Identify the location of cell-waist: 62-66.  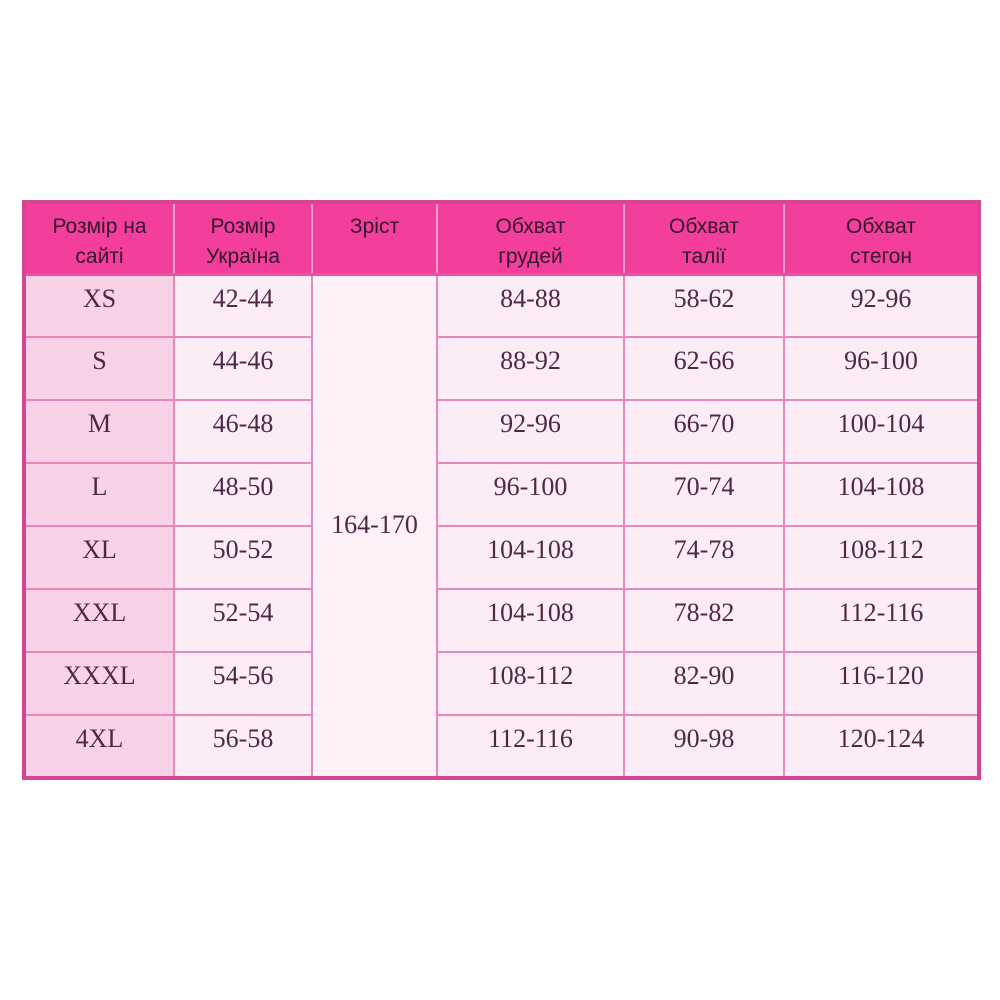
(704, 369).